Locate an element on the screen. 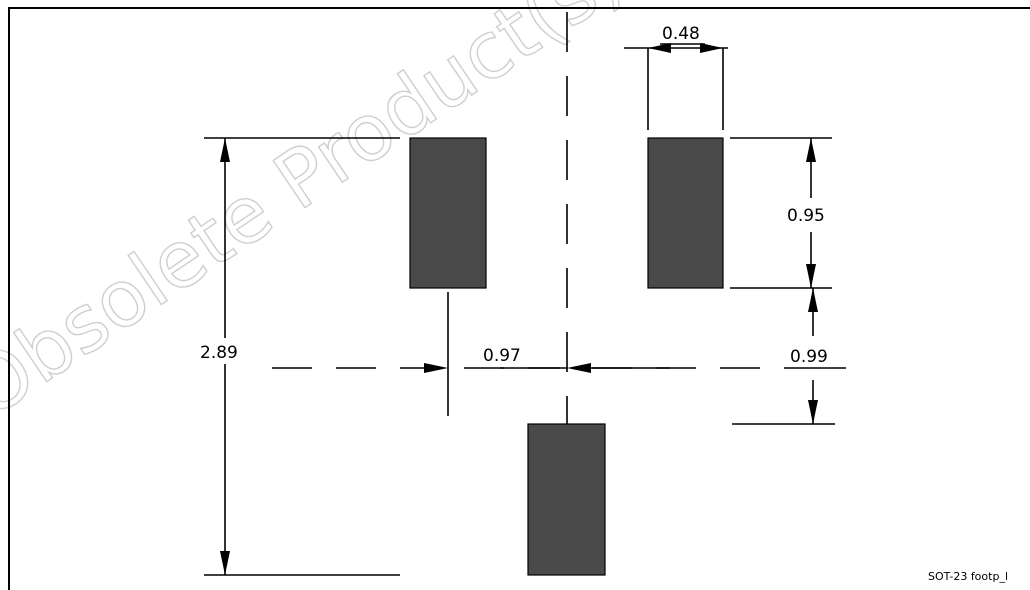  dimension-pad-width is located at coordinates (676, 86).